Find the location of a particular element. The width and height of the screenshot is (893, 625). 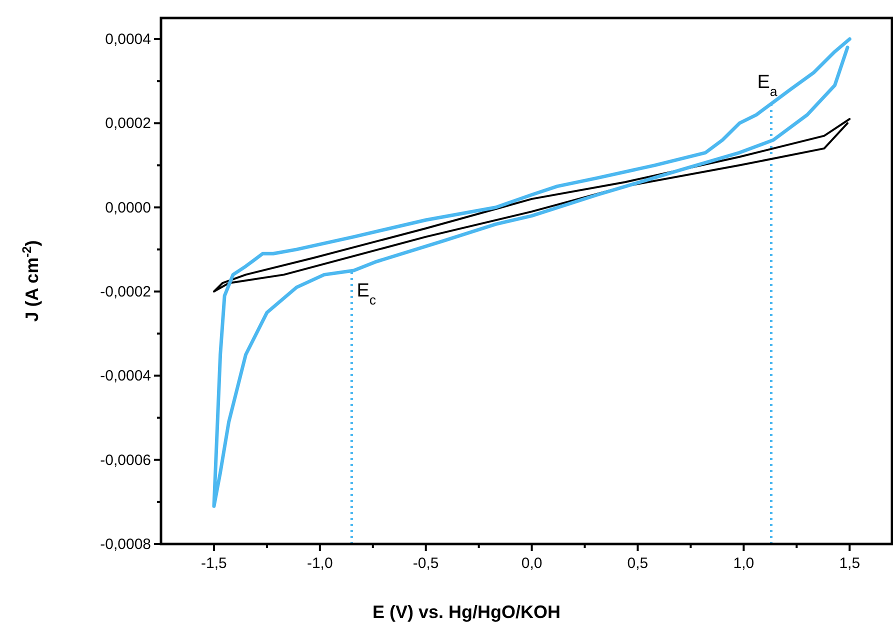

y-tick-label: -0,0008 is located at coordinates (125, 544).